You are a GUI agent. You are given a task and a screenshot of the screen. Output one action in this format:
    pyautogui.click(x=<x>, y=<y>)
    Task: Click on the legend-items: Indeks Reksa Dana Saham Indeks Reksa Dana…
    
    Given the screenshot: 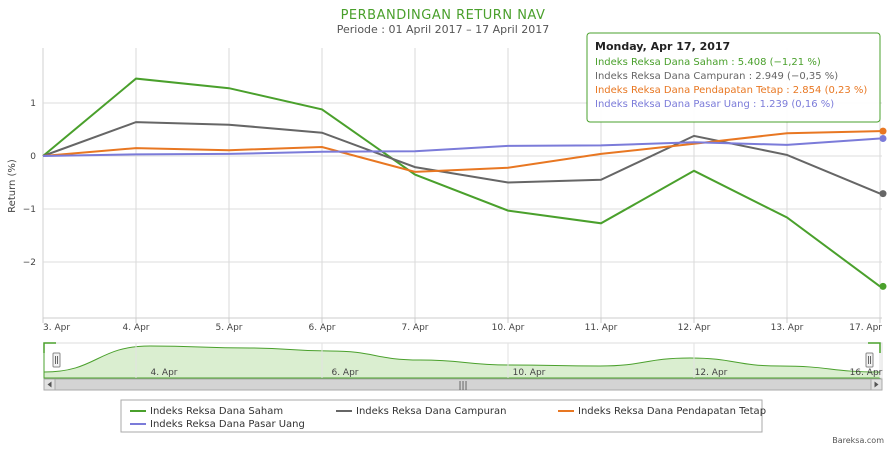 What is the action you would take?
    pyautogui.click(x=448, y=418)
    